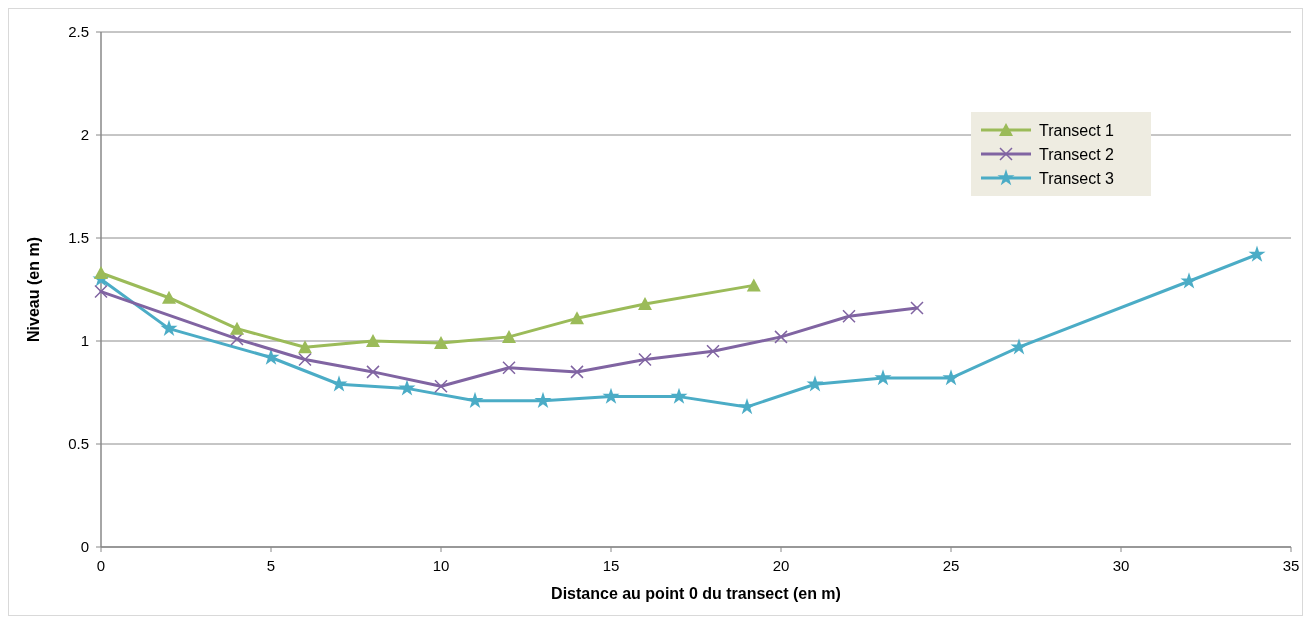 Image resolution: width=1311 pixels, height=624 pixels. I want to click on y-axis-title: Niveau (en m), so click(33, 289).